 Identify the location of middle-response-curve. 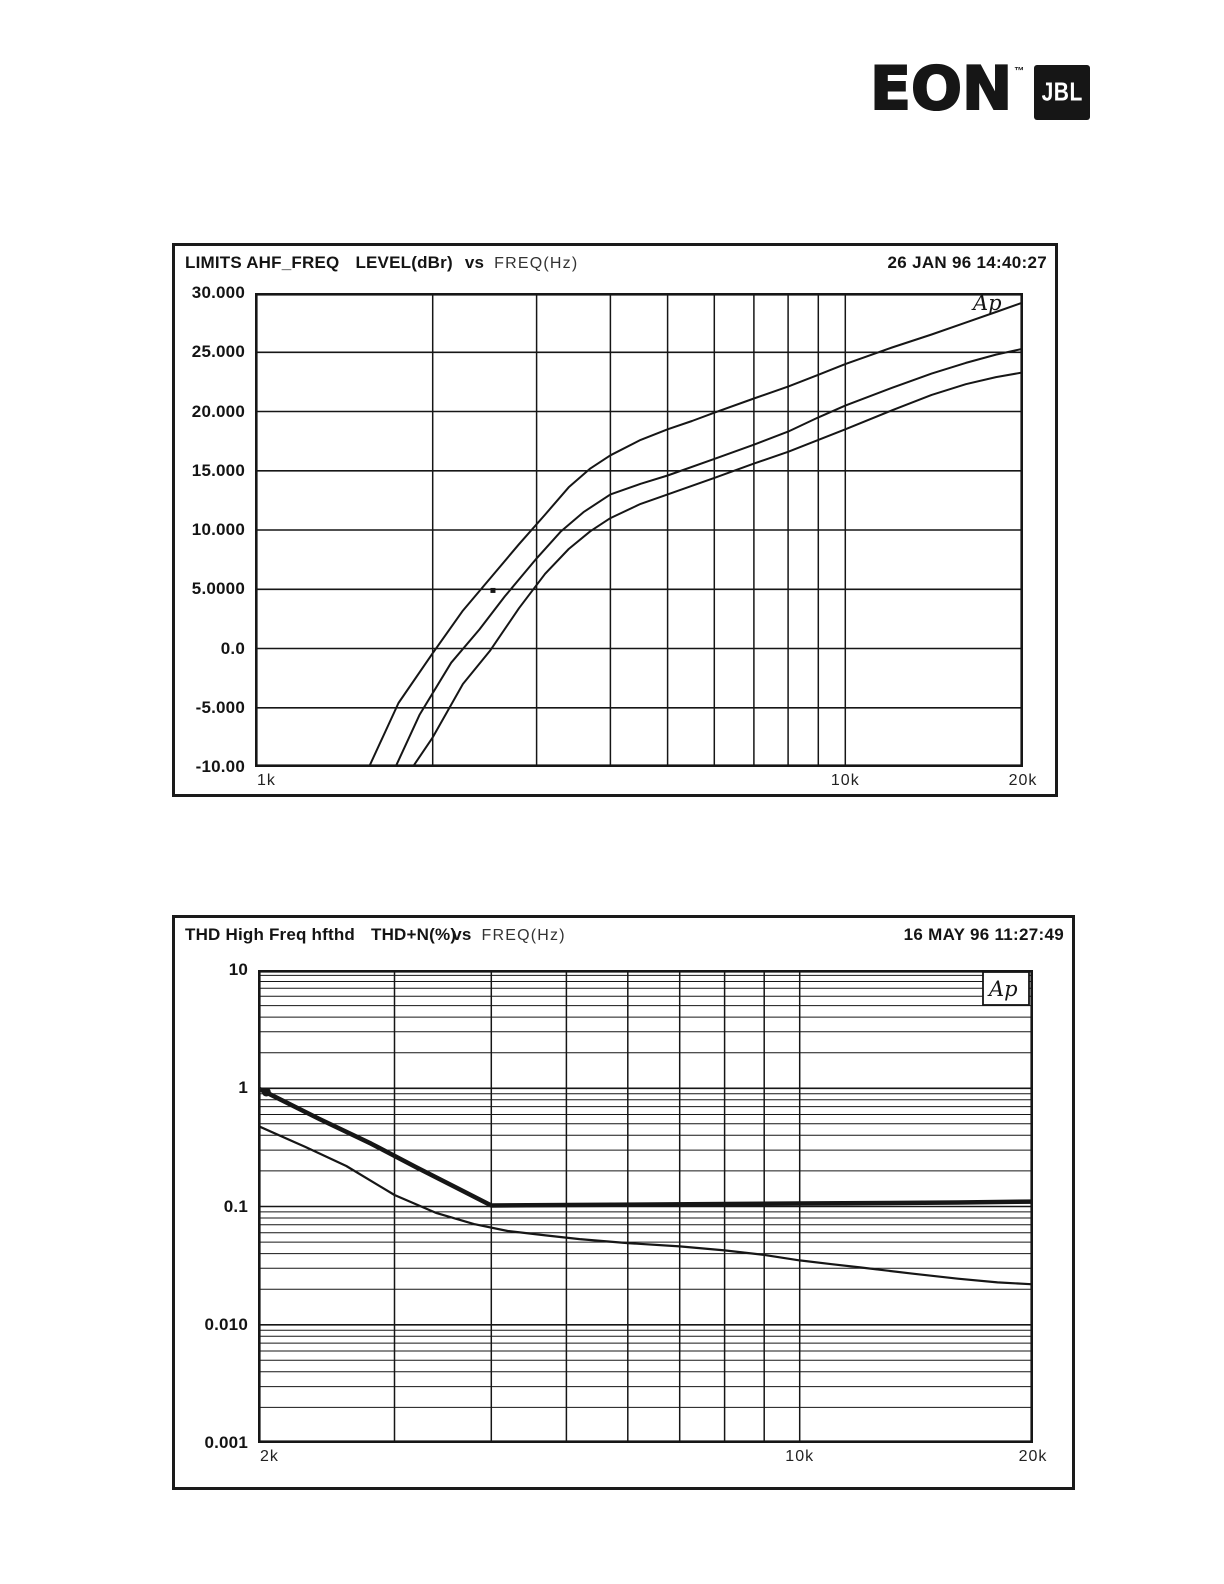
(708, 557).